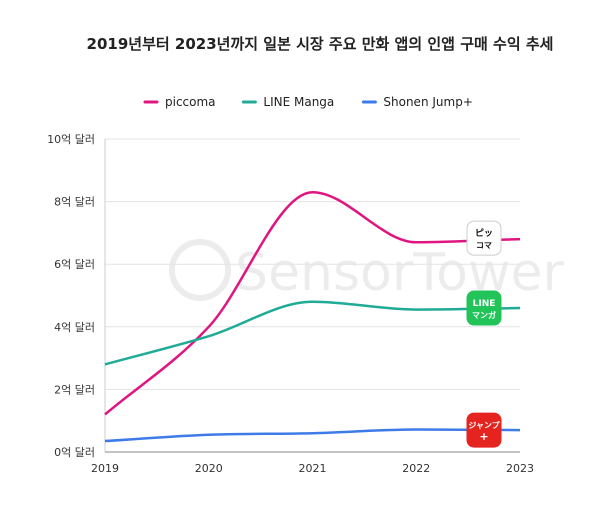 The image size is (600, 513). Describe the element at coordinates (74, 264) in the screenshot. I see `y-tick-label: 6억 달러` at that location.